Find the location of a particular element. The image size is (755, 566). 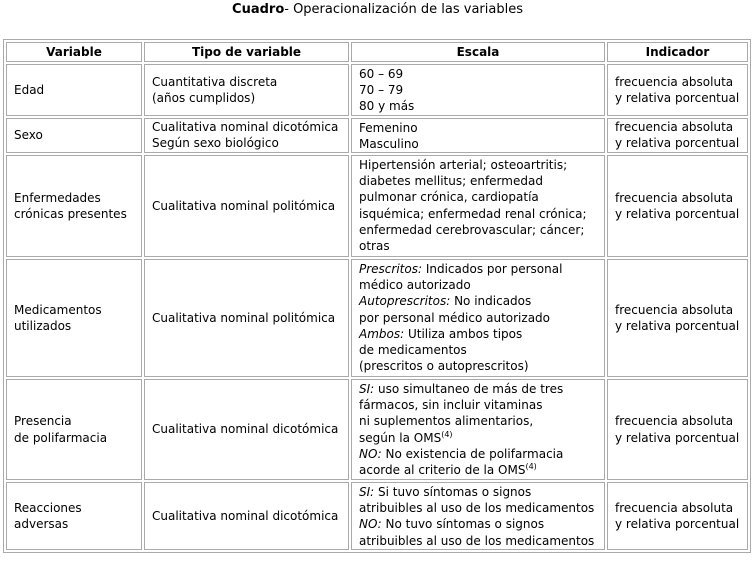

table-cell: 60 – 69 70 – 79 80 y más is located at coordinates (478, 90).